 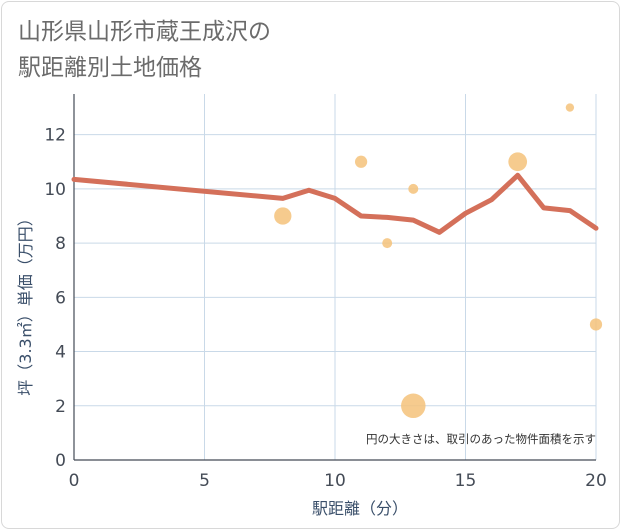 I want to click on y-tick-label: 4, so click(x=60, y=353).